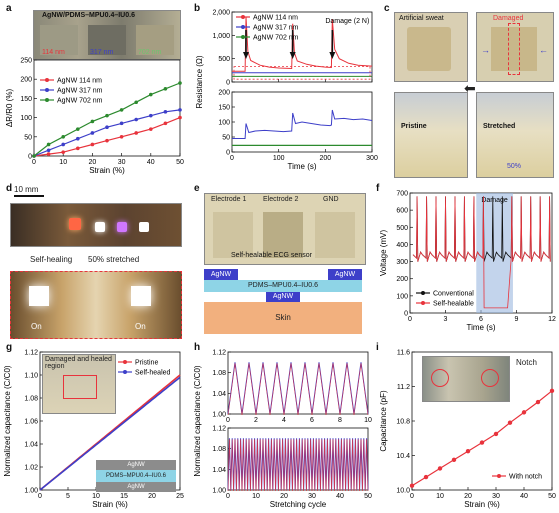 The image size is (559, 513). Describe the element at coordinates (402, 228) in the screenshot. I see `f-ytick-label: 500` at that location.